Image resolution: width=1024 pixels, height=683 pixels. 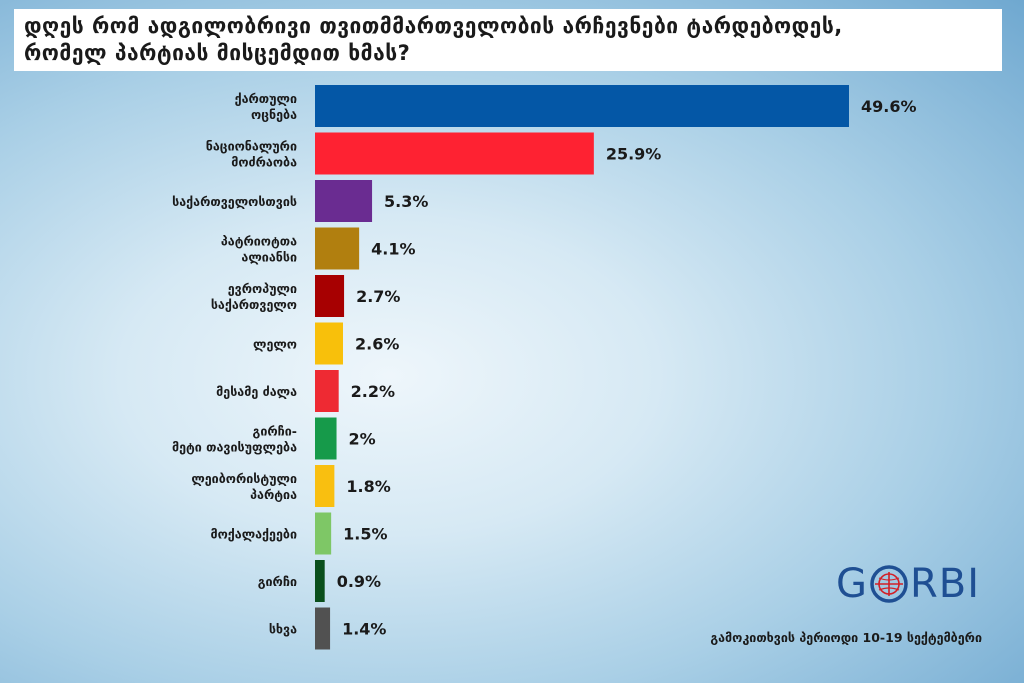 What do you see at coordinates (368, 486) in the screenshot?
I see `value-label-8: 1.8%` at bounding box center [368, 486].